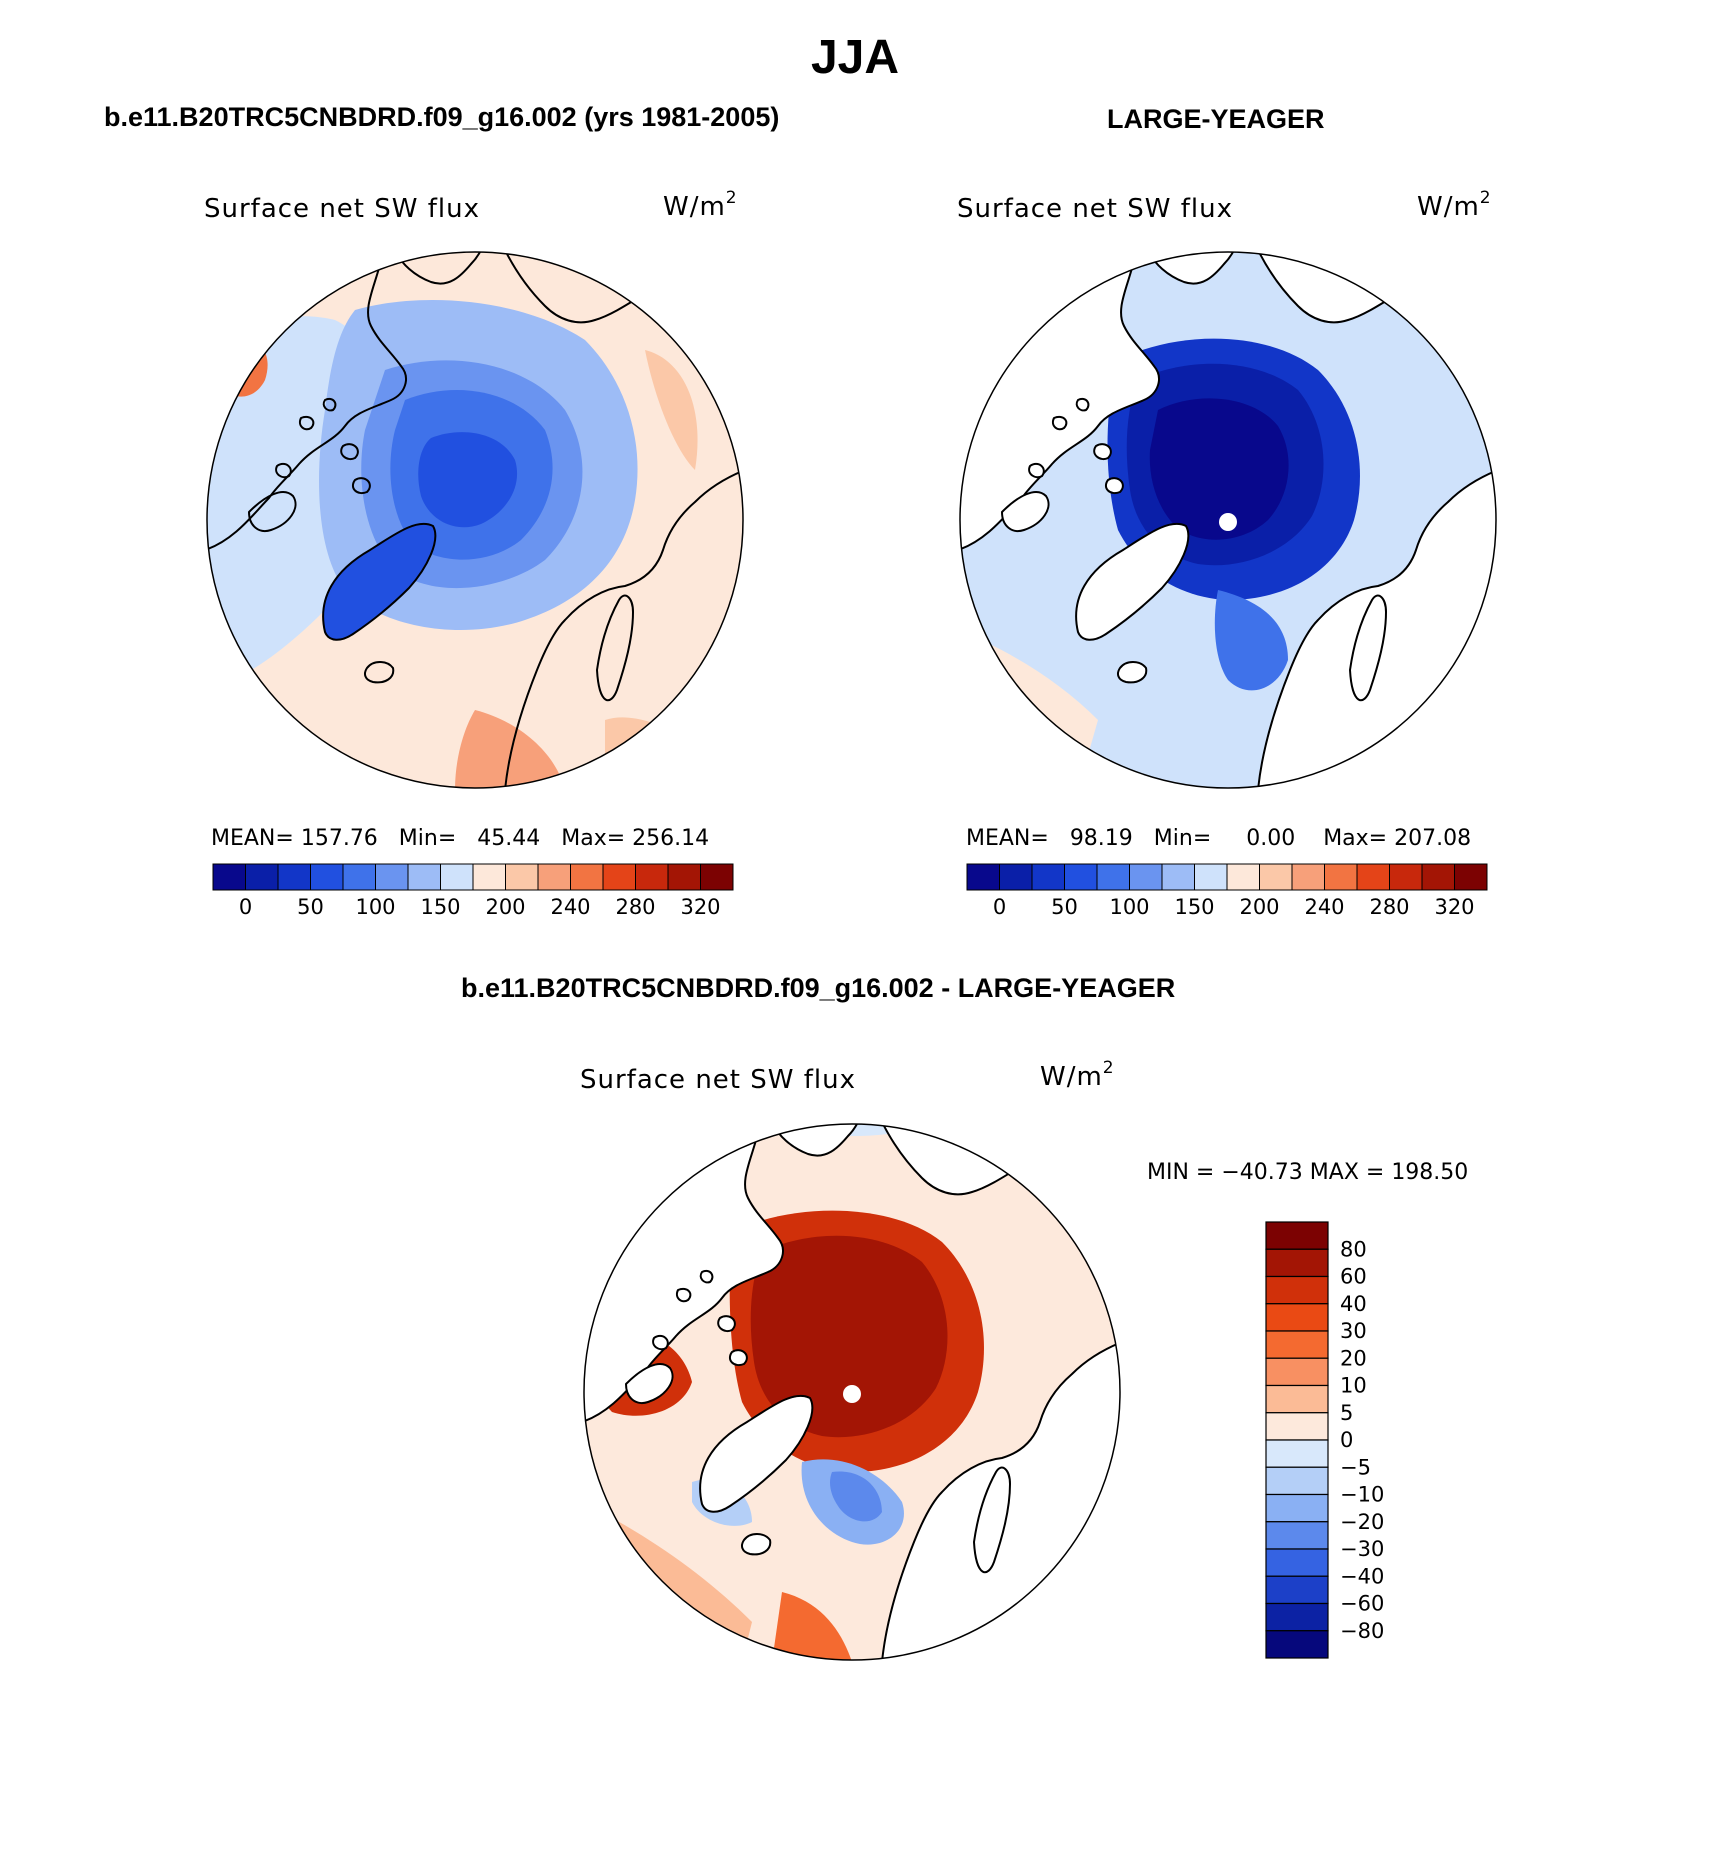 The height and width of the screenshot is (1875, 1710). Describe the element at coordinates (700, 907) in the screenshot. I see `panel1-colorbar-tick: 320` at that location.